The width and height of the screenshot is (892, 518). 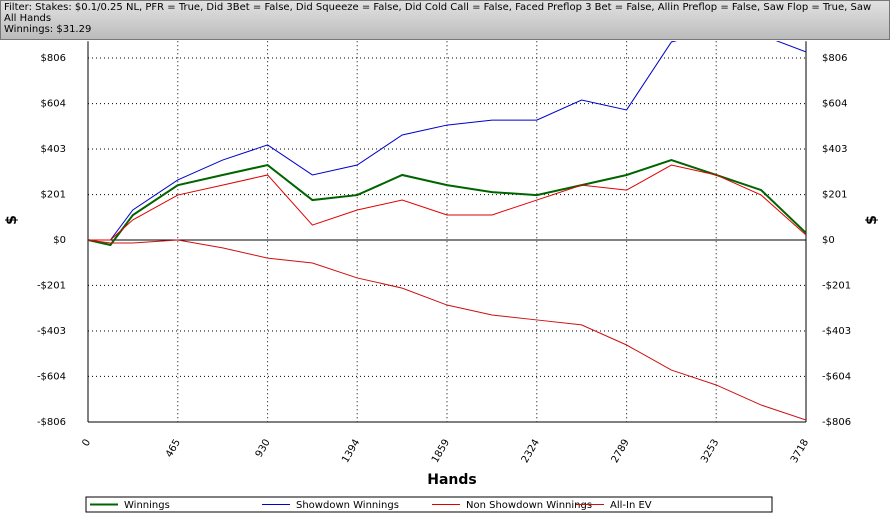 I want to click on y-tick-label: -$201, so click(x=51, y=285).